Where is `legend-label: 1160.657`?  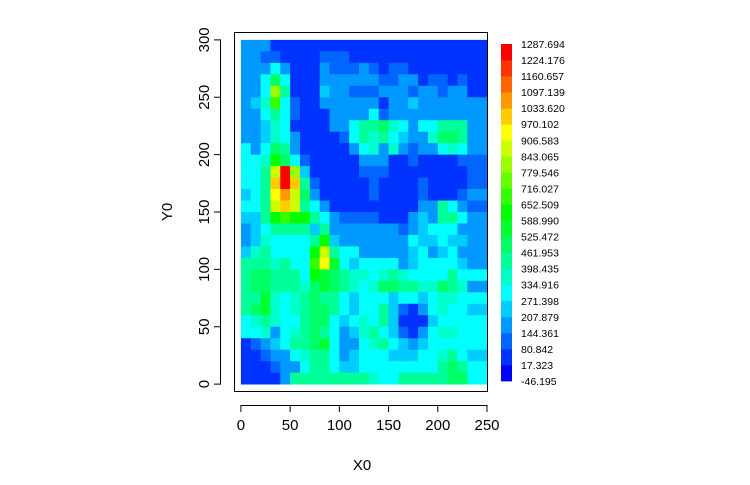
legend-label: 1160.657 is located at coordinates (542, 77).